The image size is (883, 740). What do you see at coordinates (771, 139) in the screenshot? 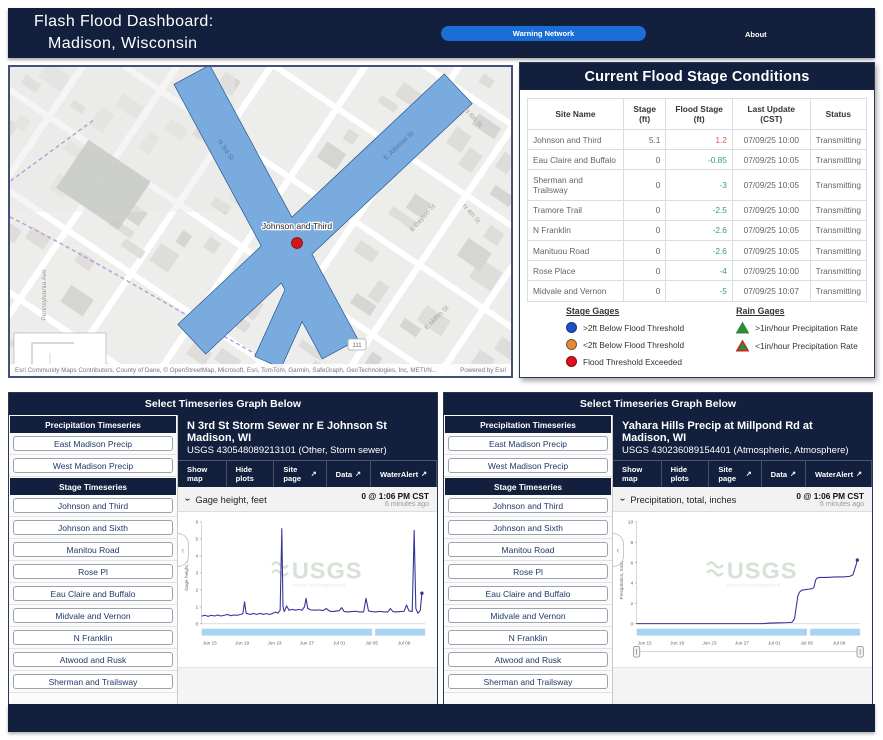
I see `last-update-cell: 07/09/25 10:00` at bounding box center [771, 139].